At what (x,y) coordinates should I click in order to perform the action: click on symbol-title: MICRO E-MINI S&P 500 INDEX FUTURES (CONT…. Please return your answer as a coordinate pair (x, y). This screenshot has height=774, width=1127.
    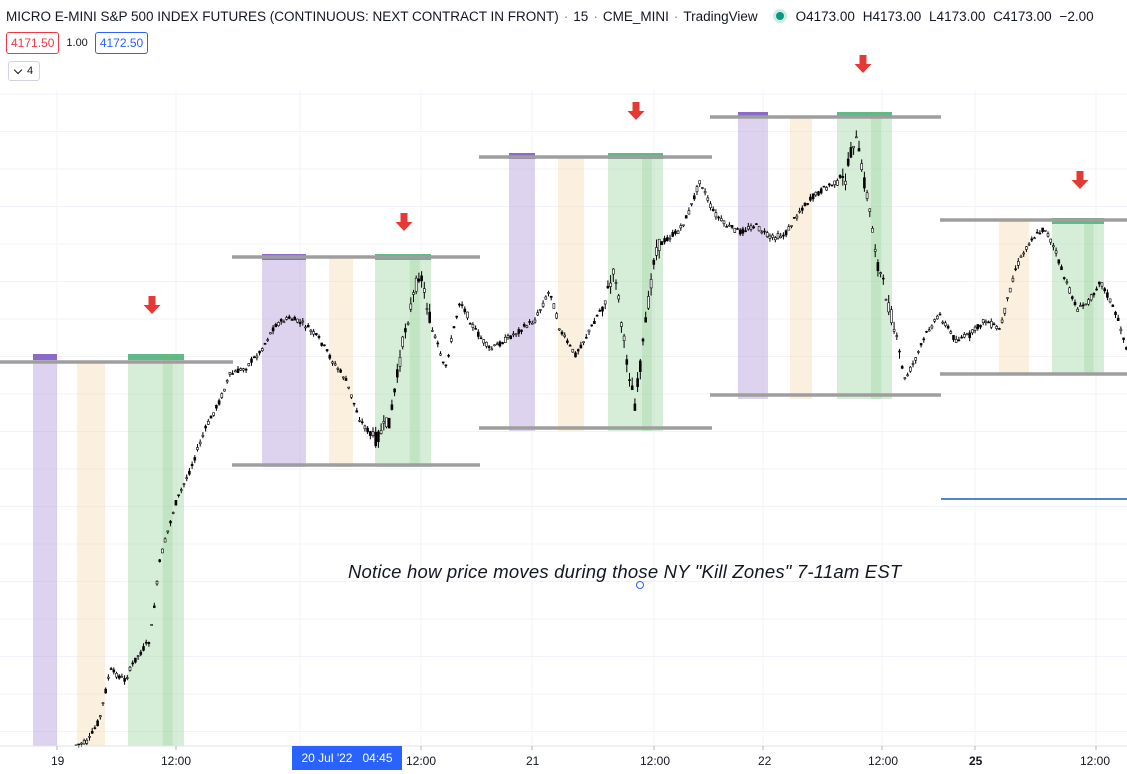
    Looking at the image, I should click on (282, 16).